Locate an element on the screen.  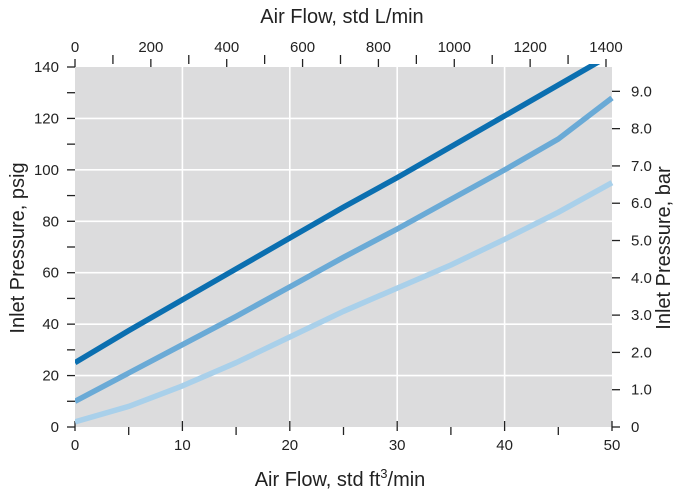
right-tick-label: 3.0 is located at coordinates (641, 315).